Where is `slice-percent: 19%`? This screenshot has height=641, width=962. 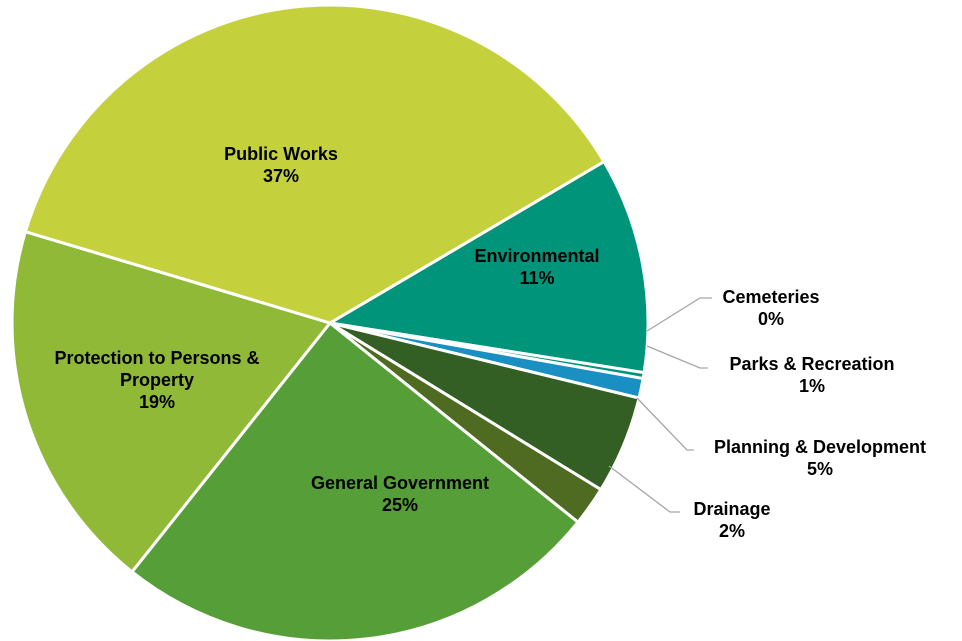 slice-percent: 19% is located at coordinates (157, 402).